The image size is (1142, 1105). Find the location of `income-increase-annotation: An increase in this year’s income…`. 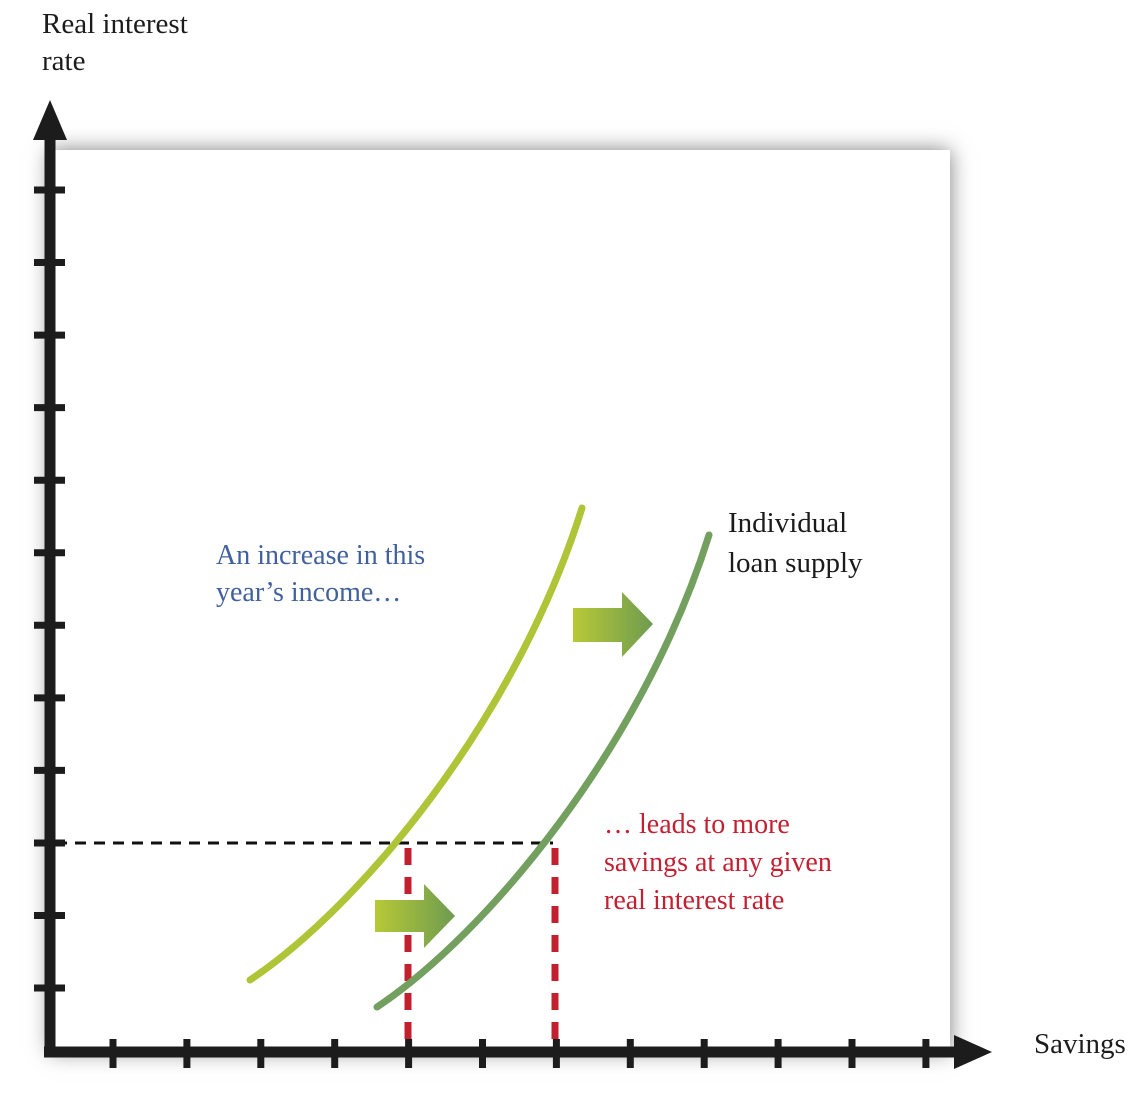

income-increase-annotation: An increase in this year’s income… is located at coordinates (321, 574).